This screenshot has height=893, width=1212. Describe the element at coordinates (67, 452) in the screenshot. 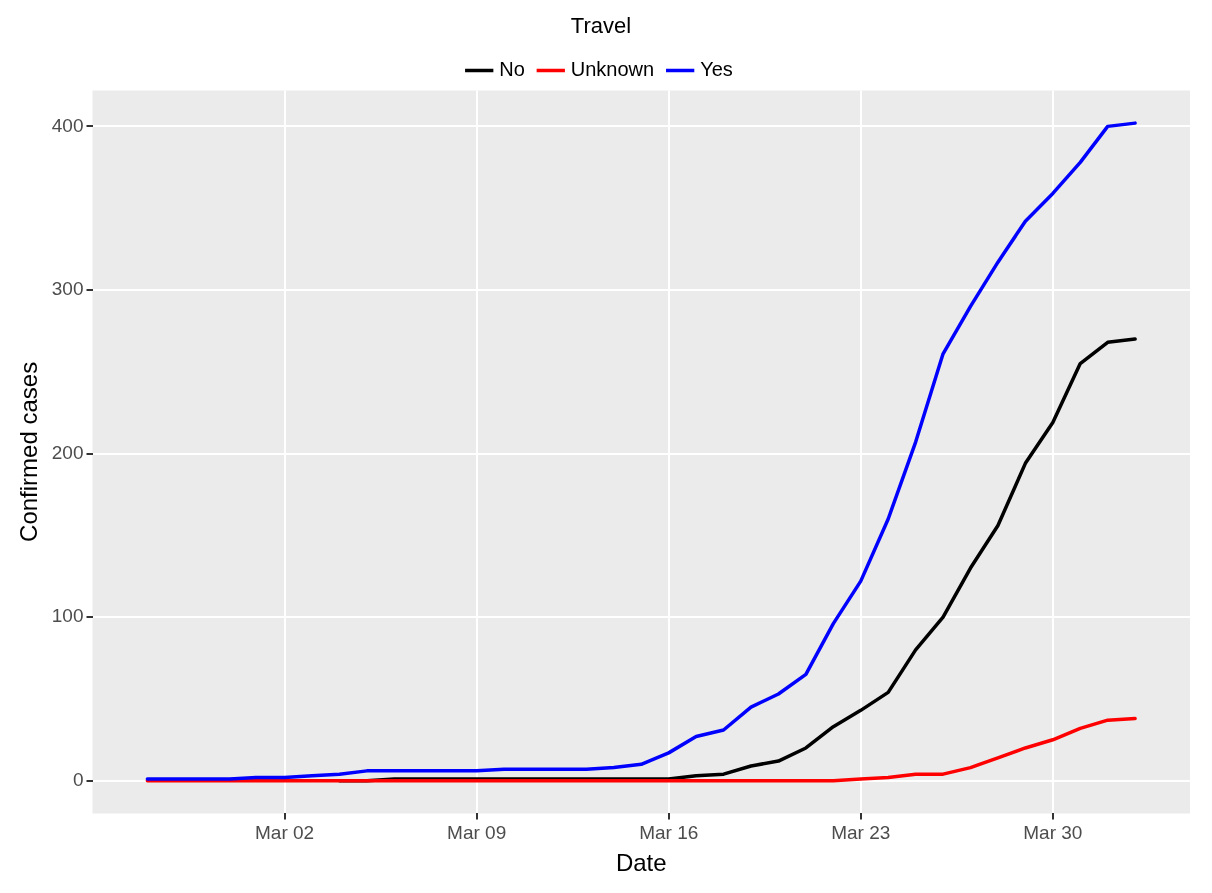

I see `y-tick-label: 200` at that location.